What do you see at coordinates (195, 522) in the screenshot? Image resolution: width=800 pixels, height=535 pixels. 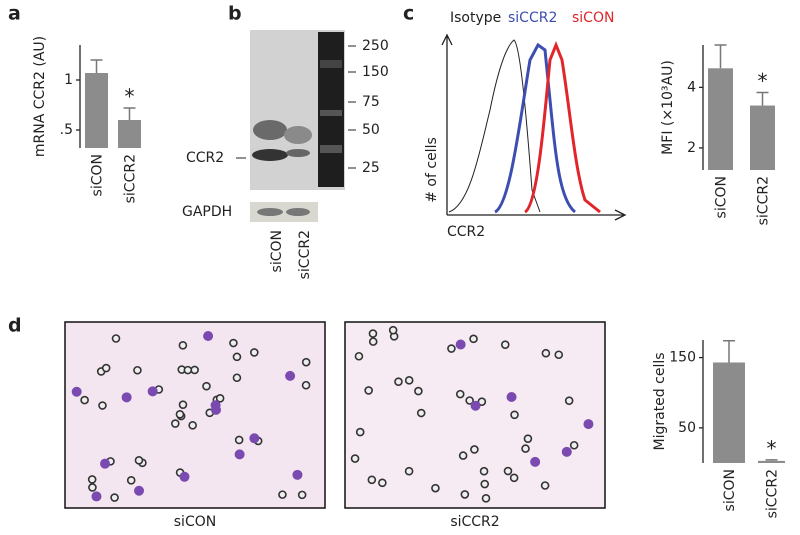 I see `micrograph-label: siCON` at bounding box center [195, 522].